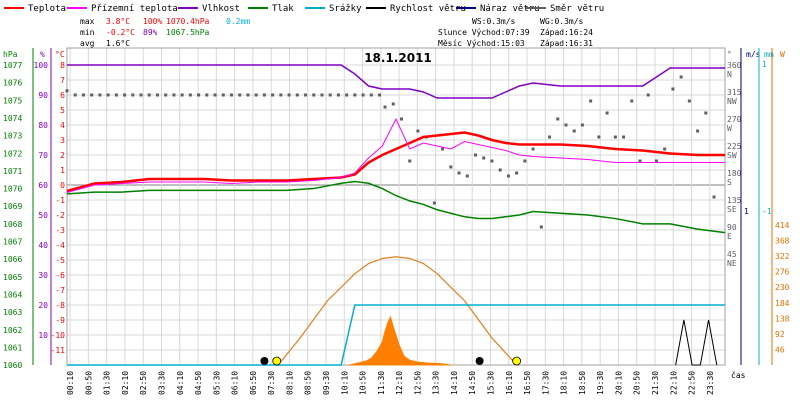  What do you see at coordinates (510, 9) in the screenshot?
I see `legend-label: Náraz větru` at bounding box center [510, 9].